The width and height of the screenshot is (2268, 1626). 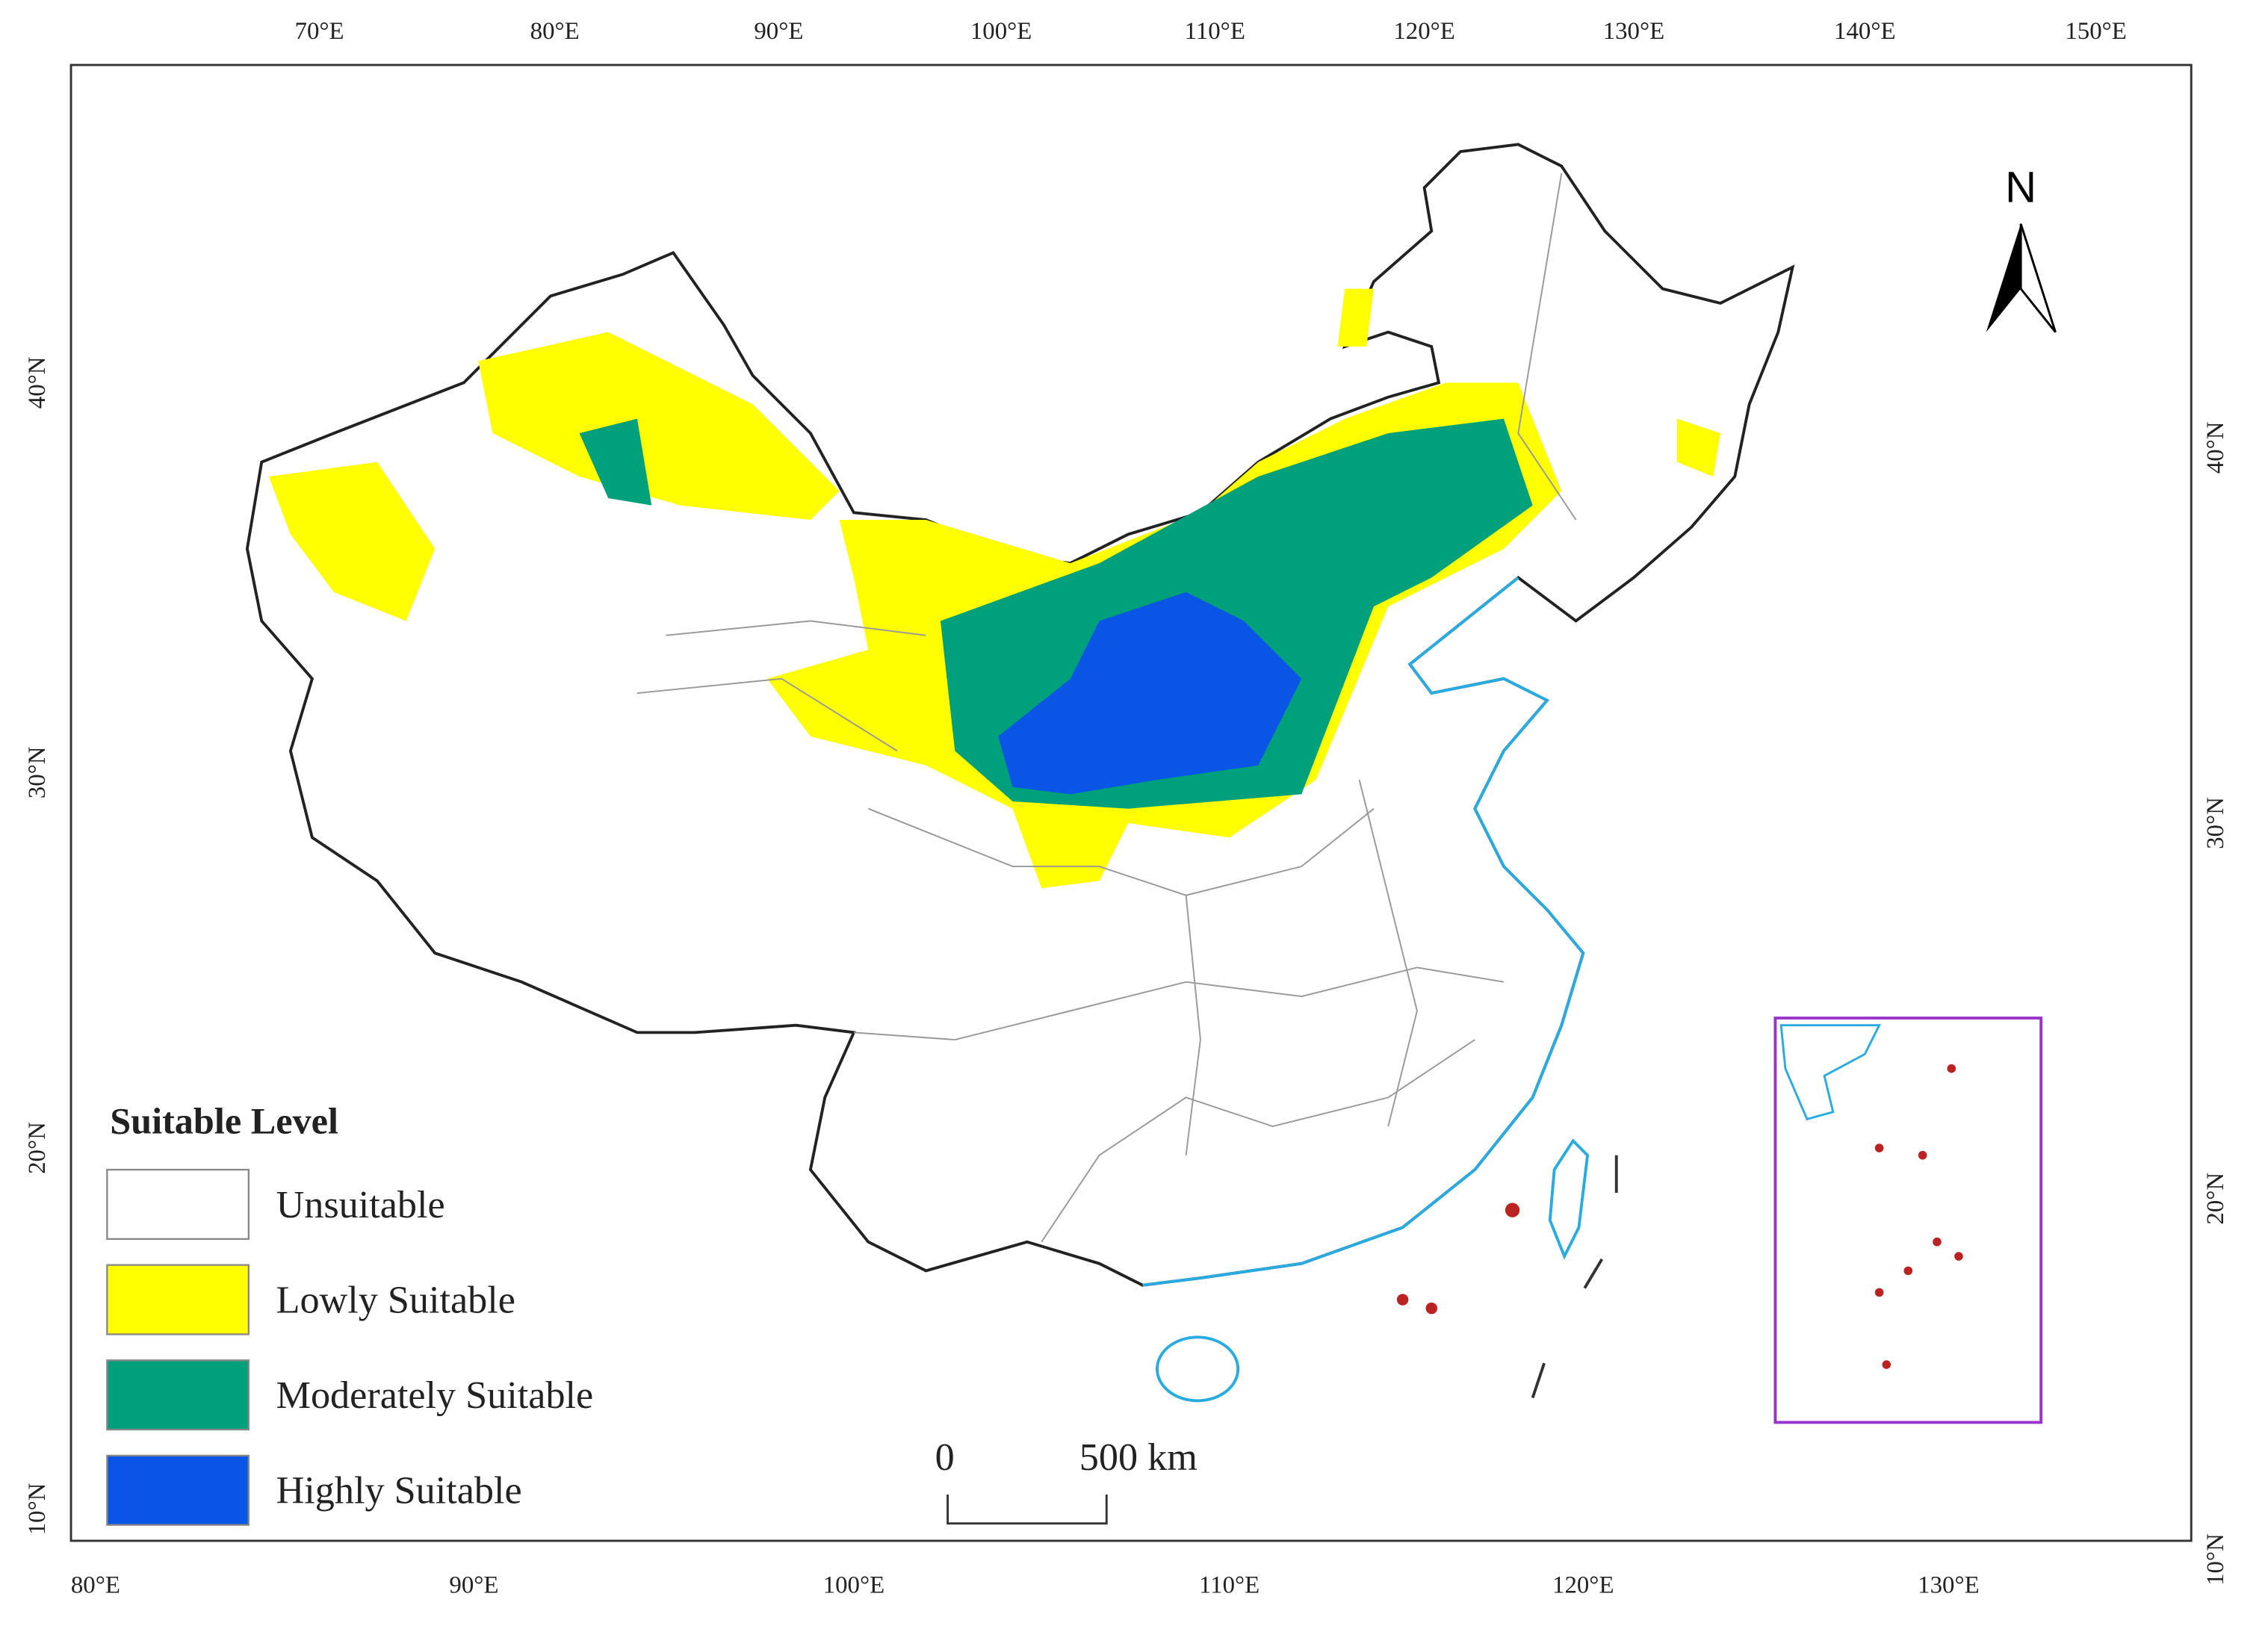 What do you see at coordinates (319, 31) in the screenshot?
I see `top-tick-label: 70°E` at bounding box center [319, 31].